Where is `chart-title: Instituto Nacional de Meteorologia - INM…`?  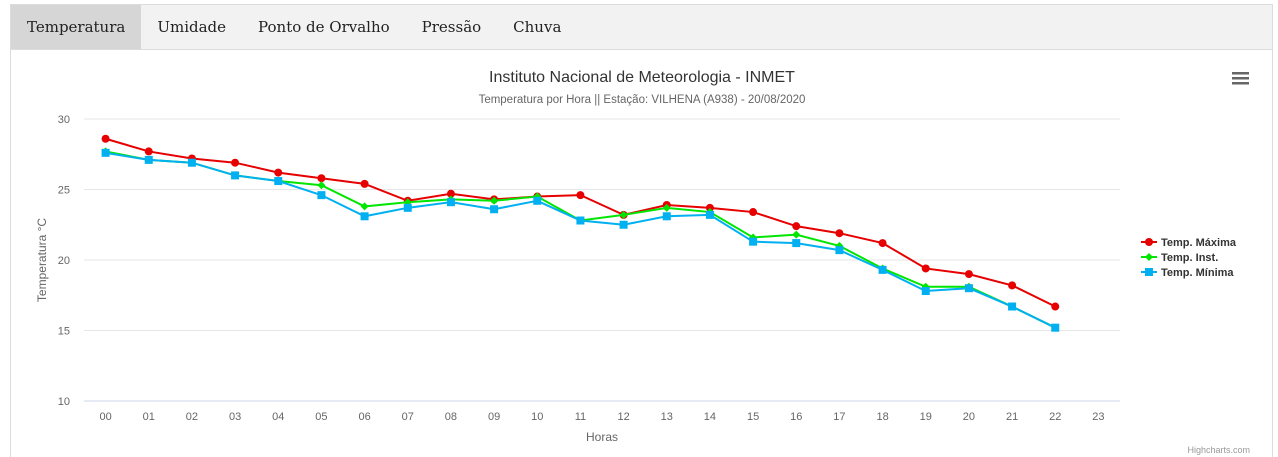
chart-title: Instituto Nacional de Meteorologia - INM… is located at coordinates (642, 77).